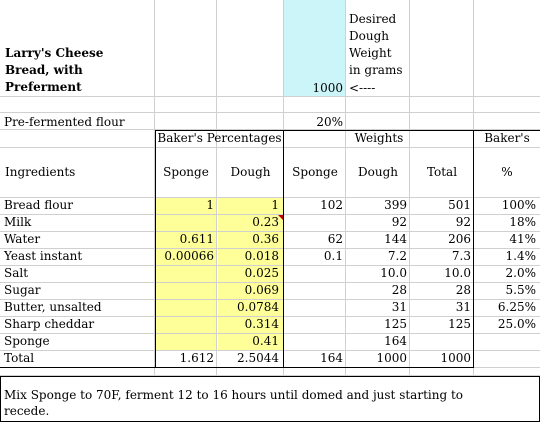 Image resolution: width=540 pixels, height=422 pixels. Describe the element at coordinates (521, 273) in the screenshot. I see `bakers-pct-cell: 2.0%` at that location.